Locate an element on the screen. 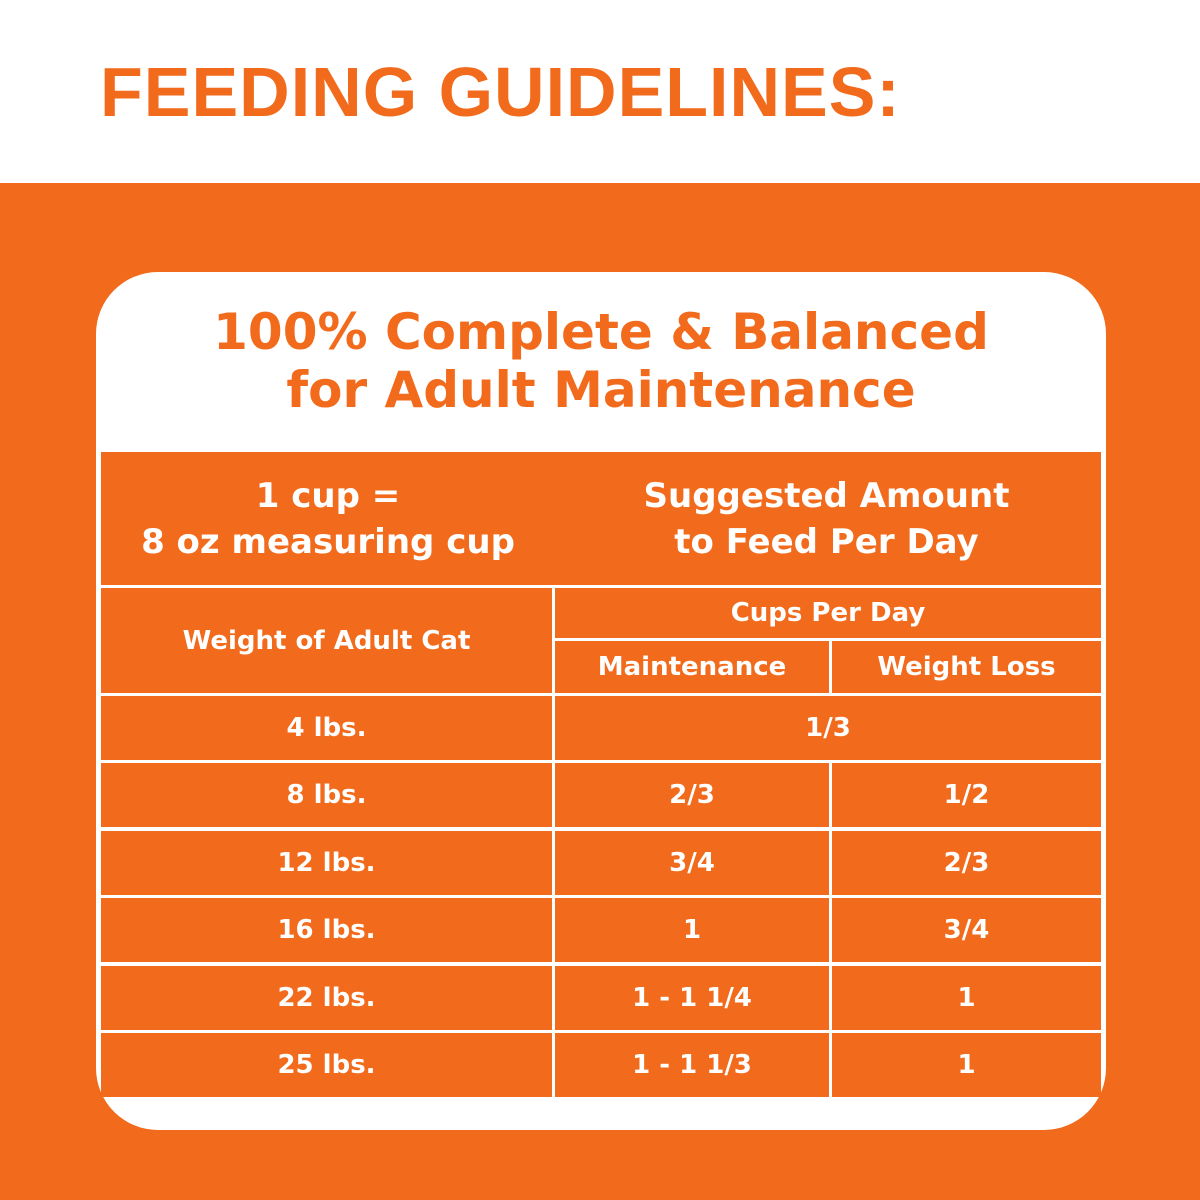 This screenshot has width=1200, height=1200. weight-cell: 25 lbs. is located at coordinates (326, 1065).